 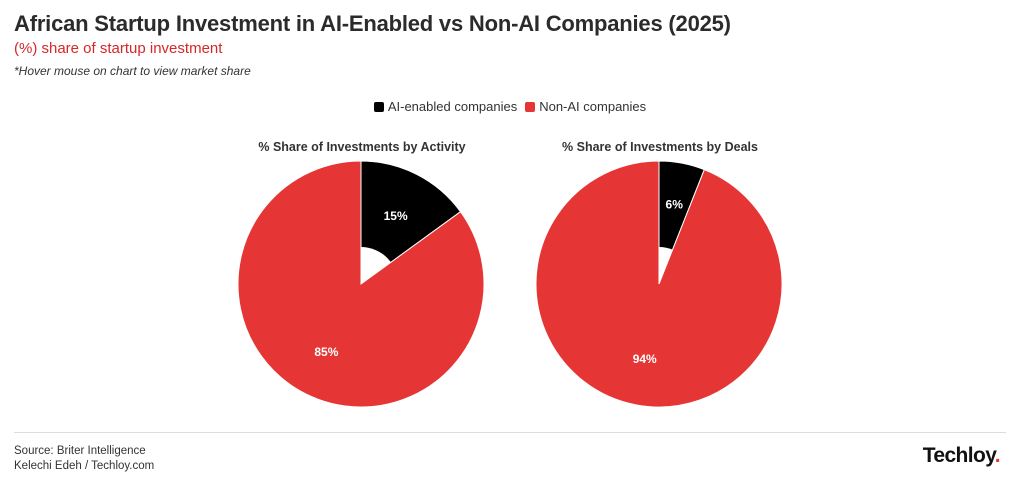 I want to click on source-text: Source: Briter Intelligence, so click(x=80, y=451).